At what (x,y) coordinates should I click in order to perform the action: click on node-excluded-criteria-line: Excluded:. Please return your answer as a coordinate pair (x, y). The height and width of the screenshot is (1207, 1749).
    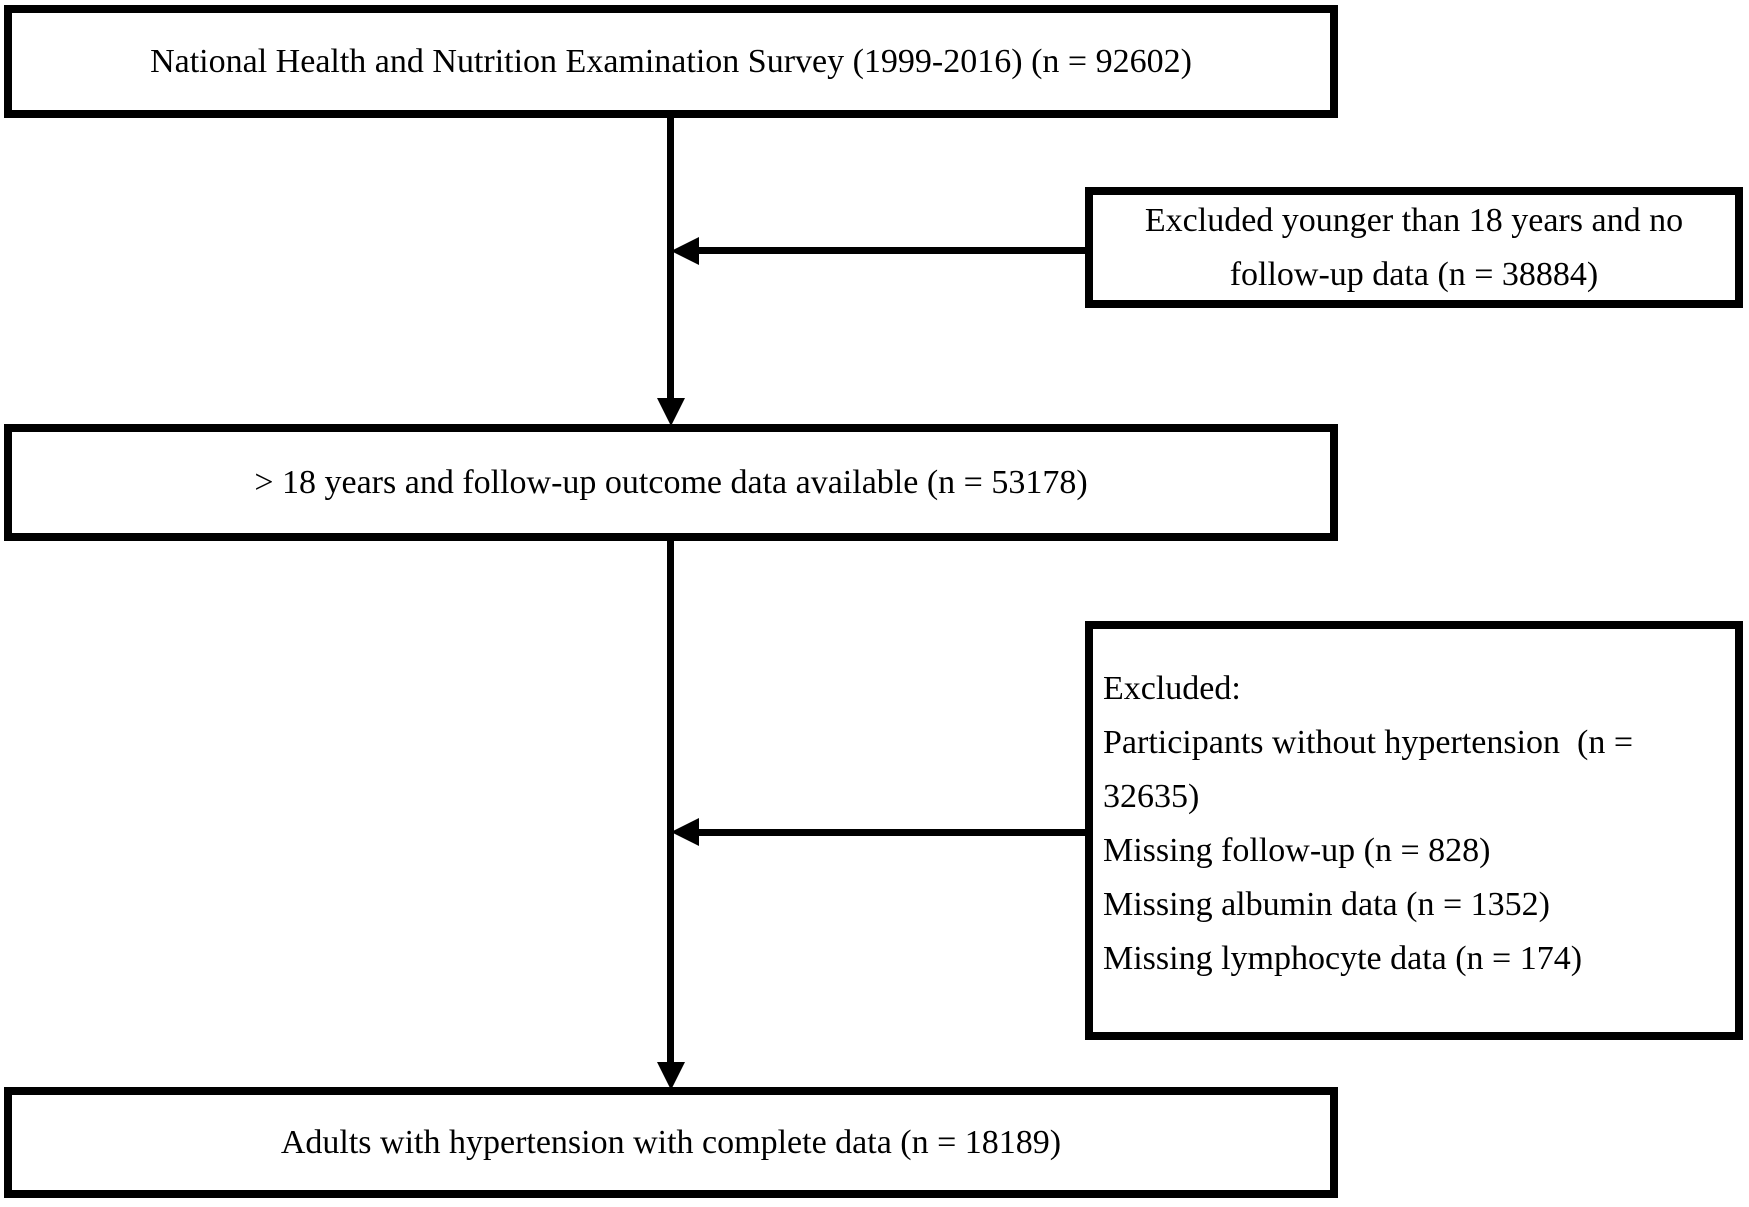
    Looking at the image, I should click on (1172, 688).